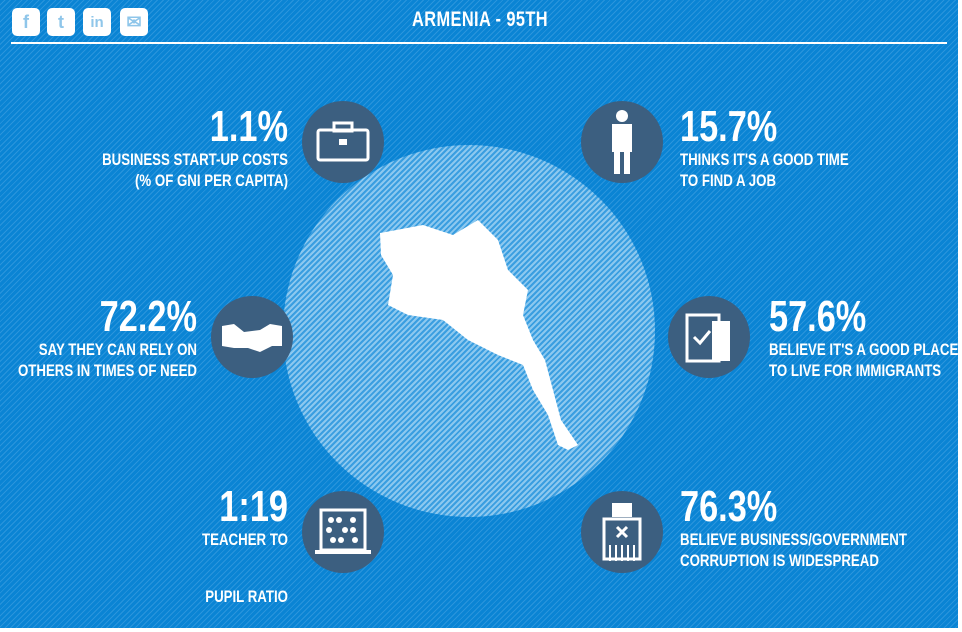 This screenshot has width=962, height=632. Describe the element at coordinates (764, 159) in the screenshot. I see `stat-label: THINKS IT'S A GOOD TIME` at that location.